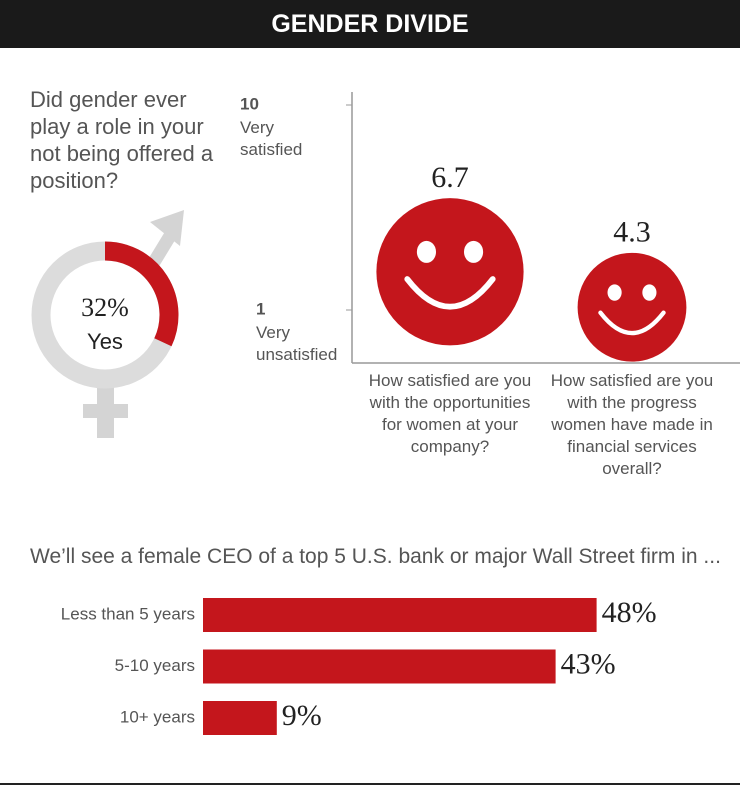  What do you see at coordinates (105, 307) in the screenshot?
I see `value-label: 32%` at bounding box center [105, 307].